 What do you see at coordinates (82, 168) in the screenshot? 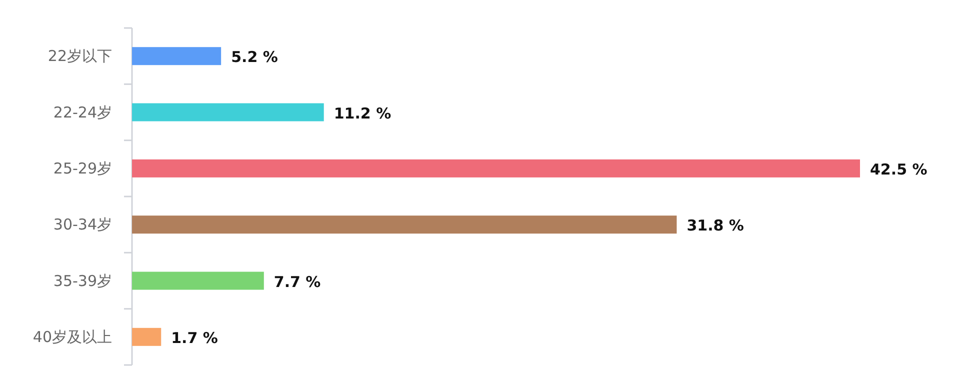
I see `y-tick-label: 25-29岁` at bounding box center [82, 168].